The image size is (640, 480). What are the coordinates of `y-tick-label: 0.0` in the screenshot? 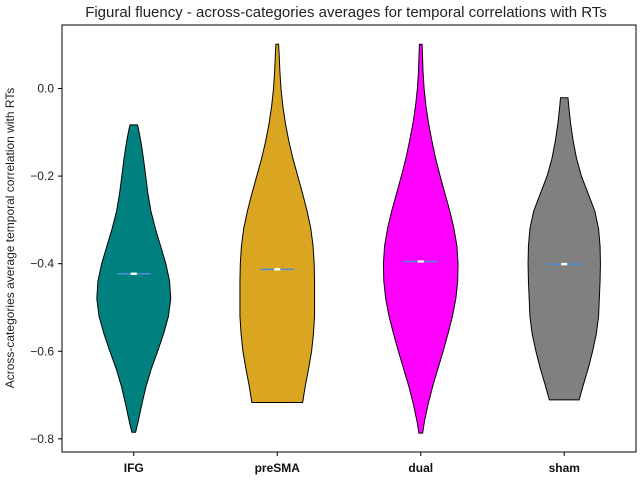 It's located at (45, 89).